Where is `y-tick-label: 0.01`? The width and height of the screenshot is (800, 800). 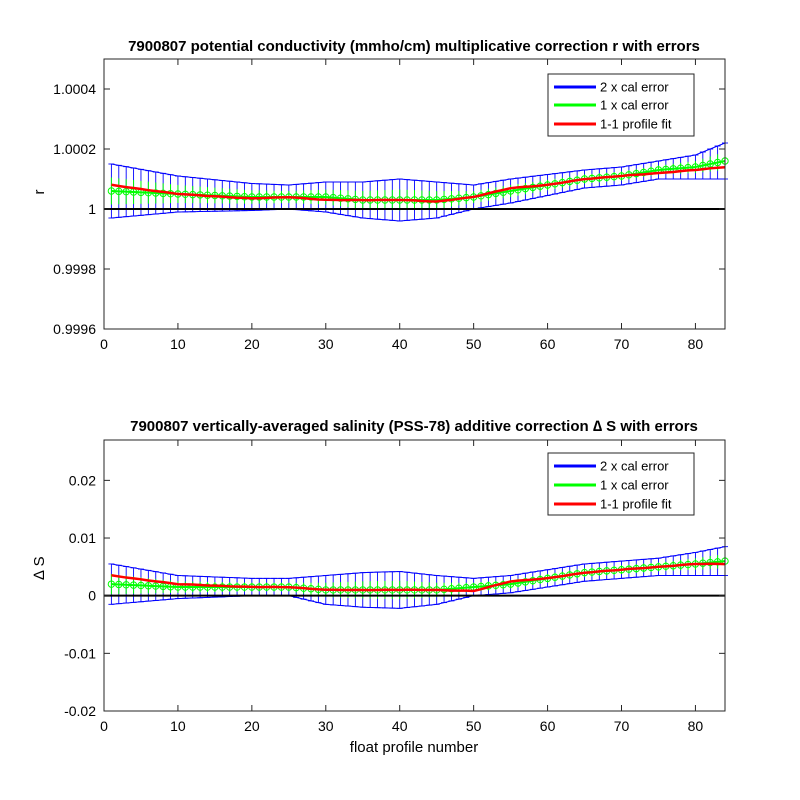 y-tick-label: 0.01 is located at coordinates (82, 538).